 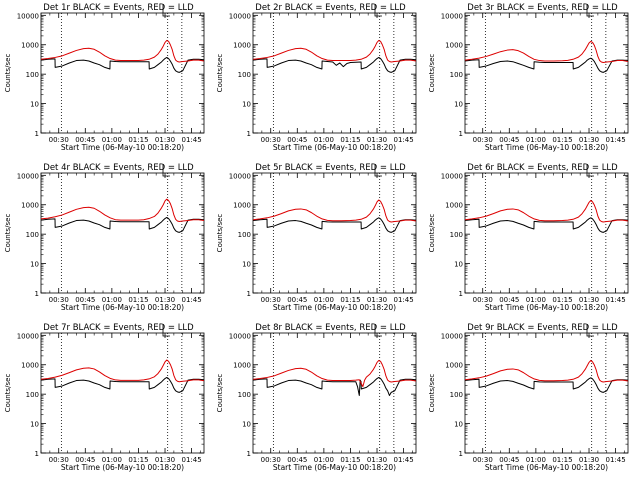 What do you see at coordinates (330, 328) in the screenshot?
I see `panel-title: Det 8r BLACK = Events, RED = LLD` at bounding box center [330, 328].